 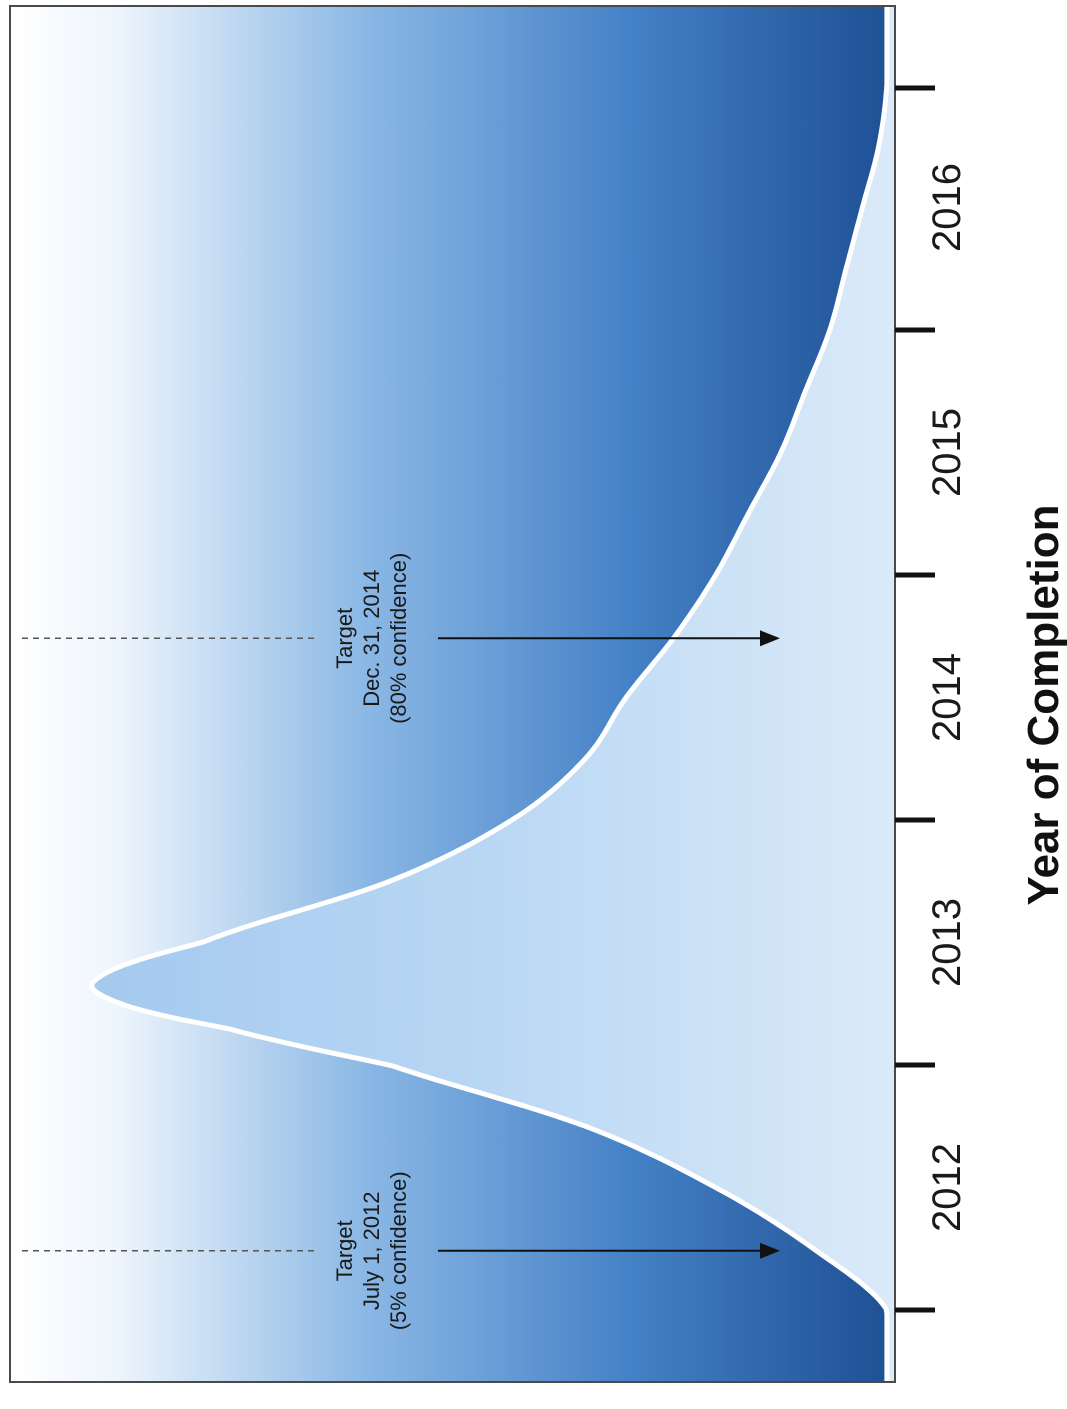 I want to click on annotation-text: TargetDec. 31, 2014(80% confidence), so click(x=371, y=638).